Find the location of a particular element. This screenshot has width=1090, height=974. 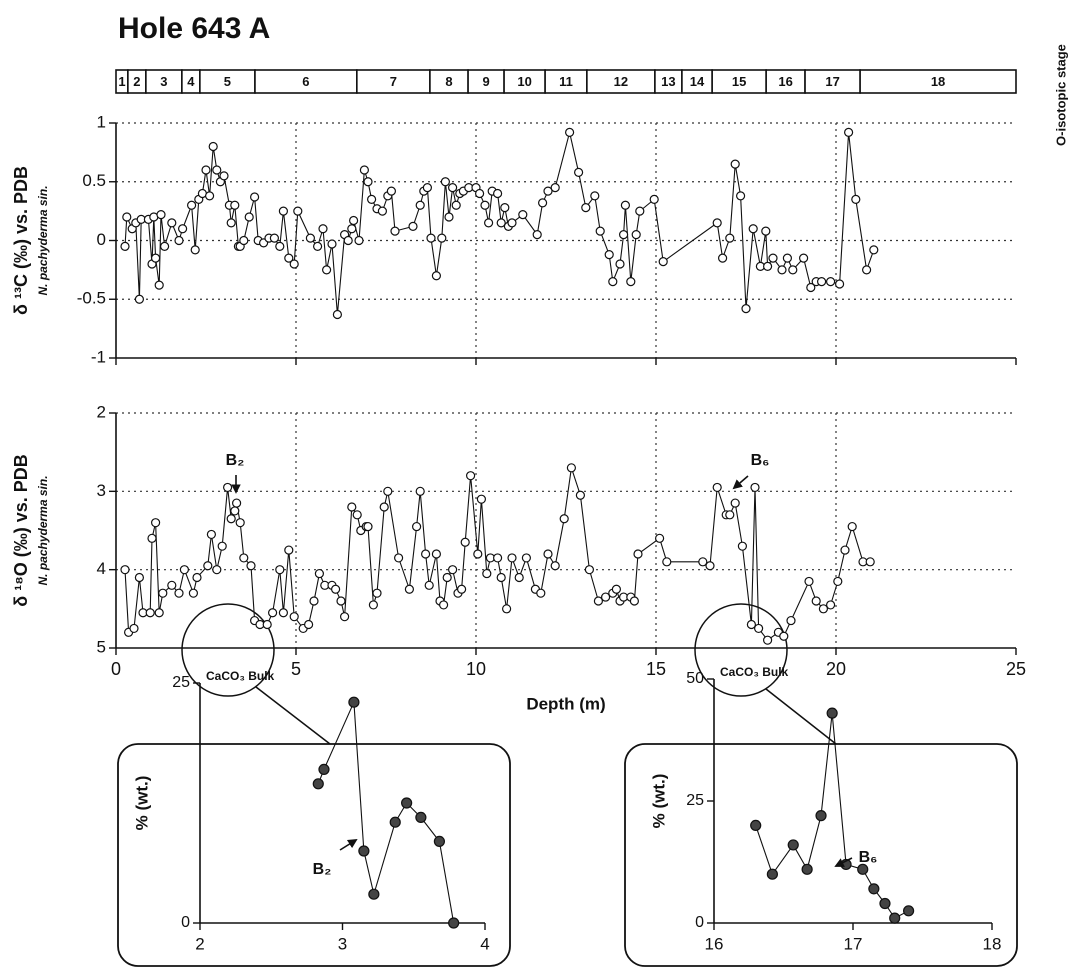

y-axis-label: % (wt.) is located at coordinates (141, 803).